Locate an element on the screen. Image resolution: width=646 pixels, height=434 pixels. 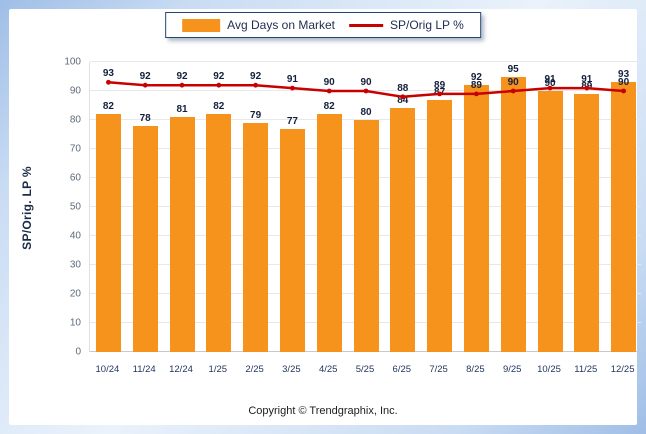
legend-bar-label: Avg Days on Market is located at coordinates (281, 25).